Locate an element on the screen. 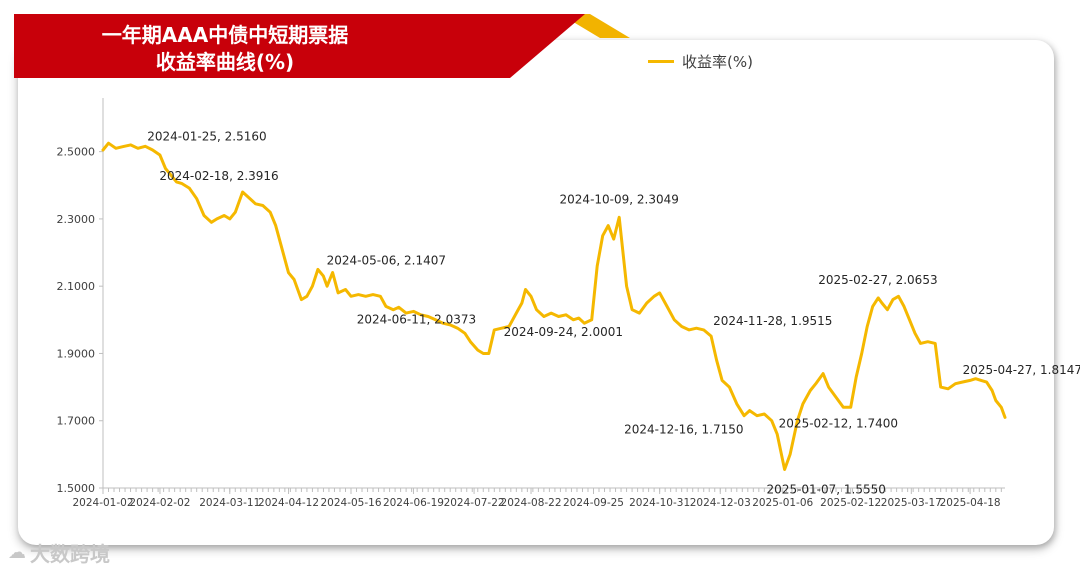 The image size is (1080, 572). x-tick-label: 2025-02-12 is located at coordinates (850, 503).